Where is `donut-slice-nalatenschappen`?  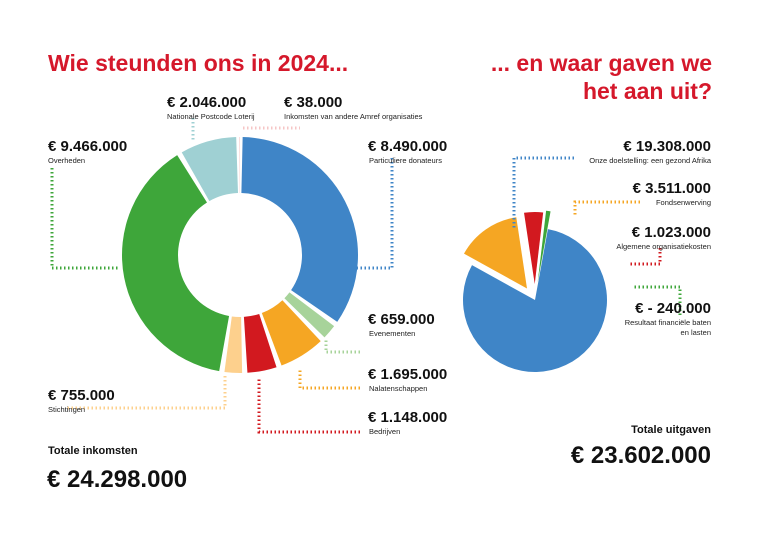 donut-slice-nalatenschappen is located at coordinates (291, 333).